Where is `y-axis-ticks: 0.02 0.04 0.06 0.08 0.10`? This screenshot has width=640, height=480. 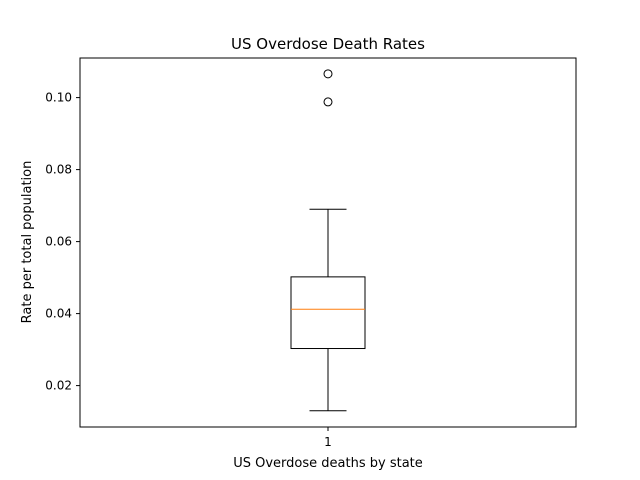 y-axis-ticks: 0.02 0.04 0.06 0.08 0.10 is located at coordinates (62, 242).